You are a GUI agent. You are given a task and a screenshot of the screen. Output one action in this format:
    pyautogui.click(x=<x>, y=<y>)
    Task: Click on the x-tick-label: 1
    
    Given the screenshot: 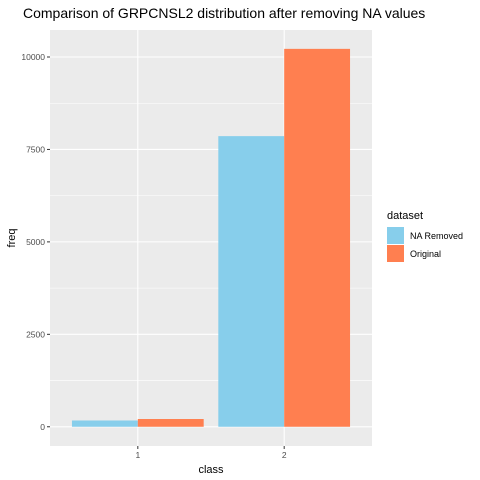 What is the action you would take?
    pyautogui.click(x=137, y=455)
    